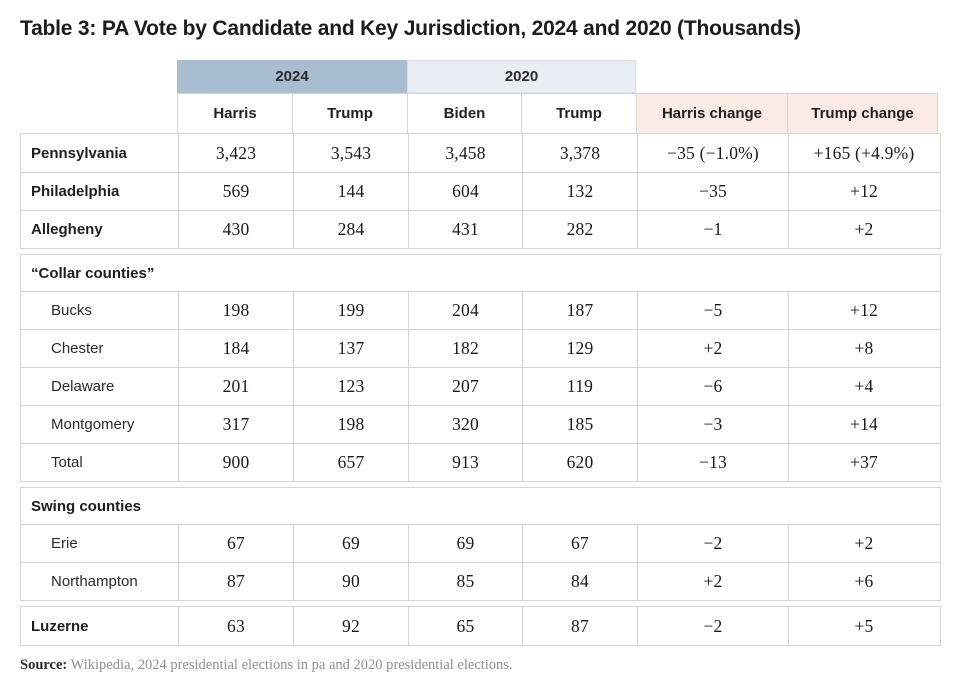  Describe the element at coordinates (44, 665) in the screenshot. I see `source-label: Source:` at that location.